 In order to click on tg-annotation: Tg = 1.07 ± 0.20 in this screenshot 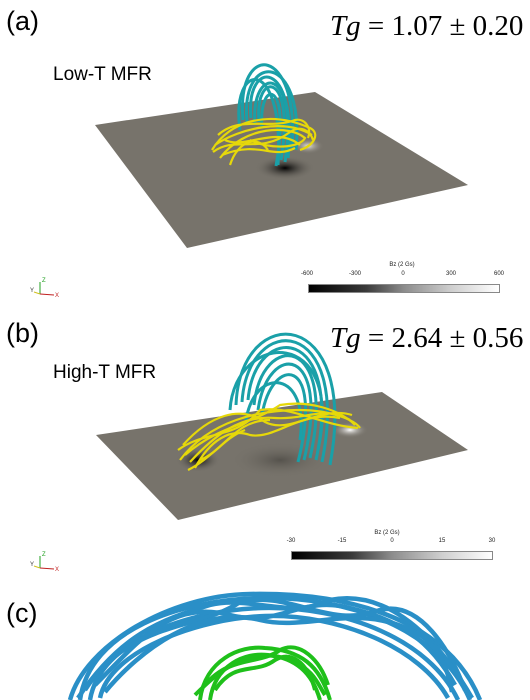, I will do `click(426, 26)`.